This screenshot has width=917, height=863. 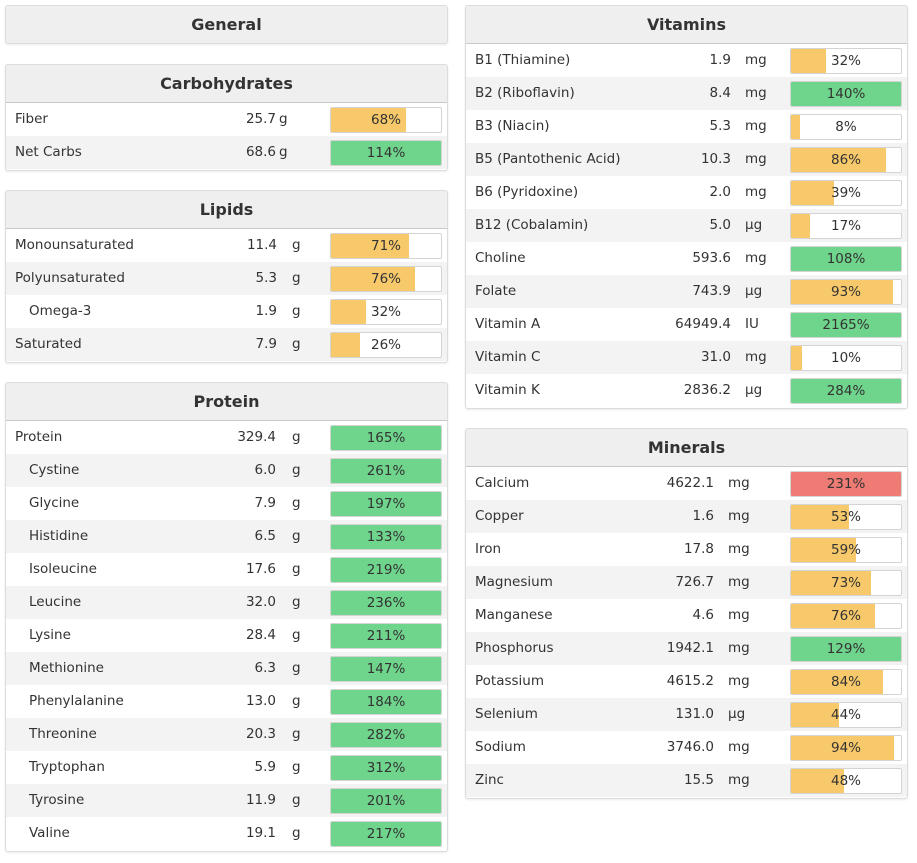 What do you see at coordinates (686, 258) in the screenshot?
I see `nutrient-row: Choline 593.6 mg 108%` at bounding box center [686, 258].